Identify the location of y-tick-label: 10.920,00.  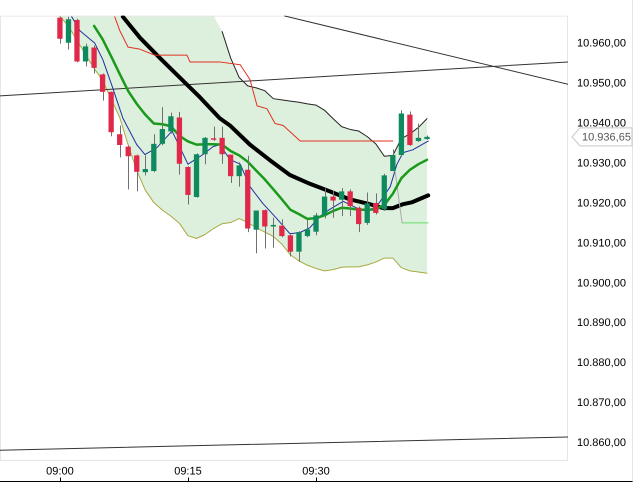
(601, 203).